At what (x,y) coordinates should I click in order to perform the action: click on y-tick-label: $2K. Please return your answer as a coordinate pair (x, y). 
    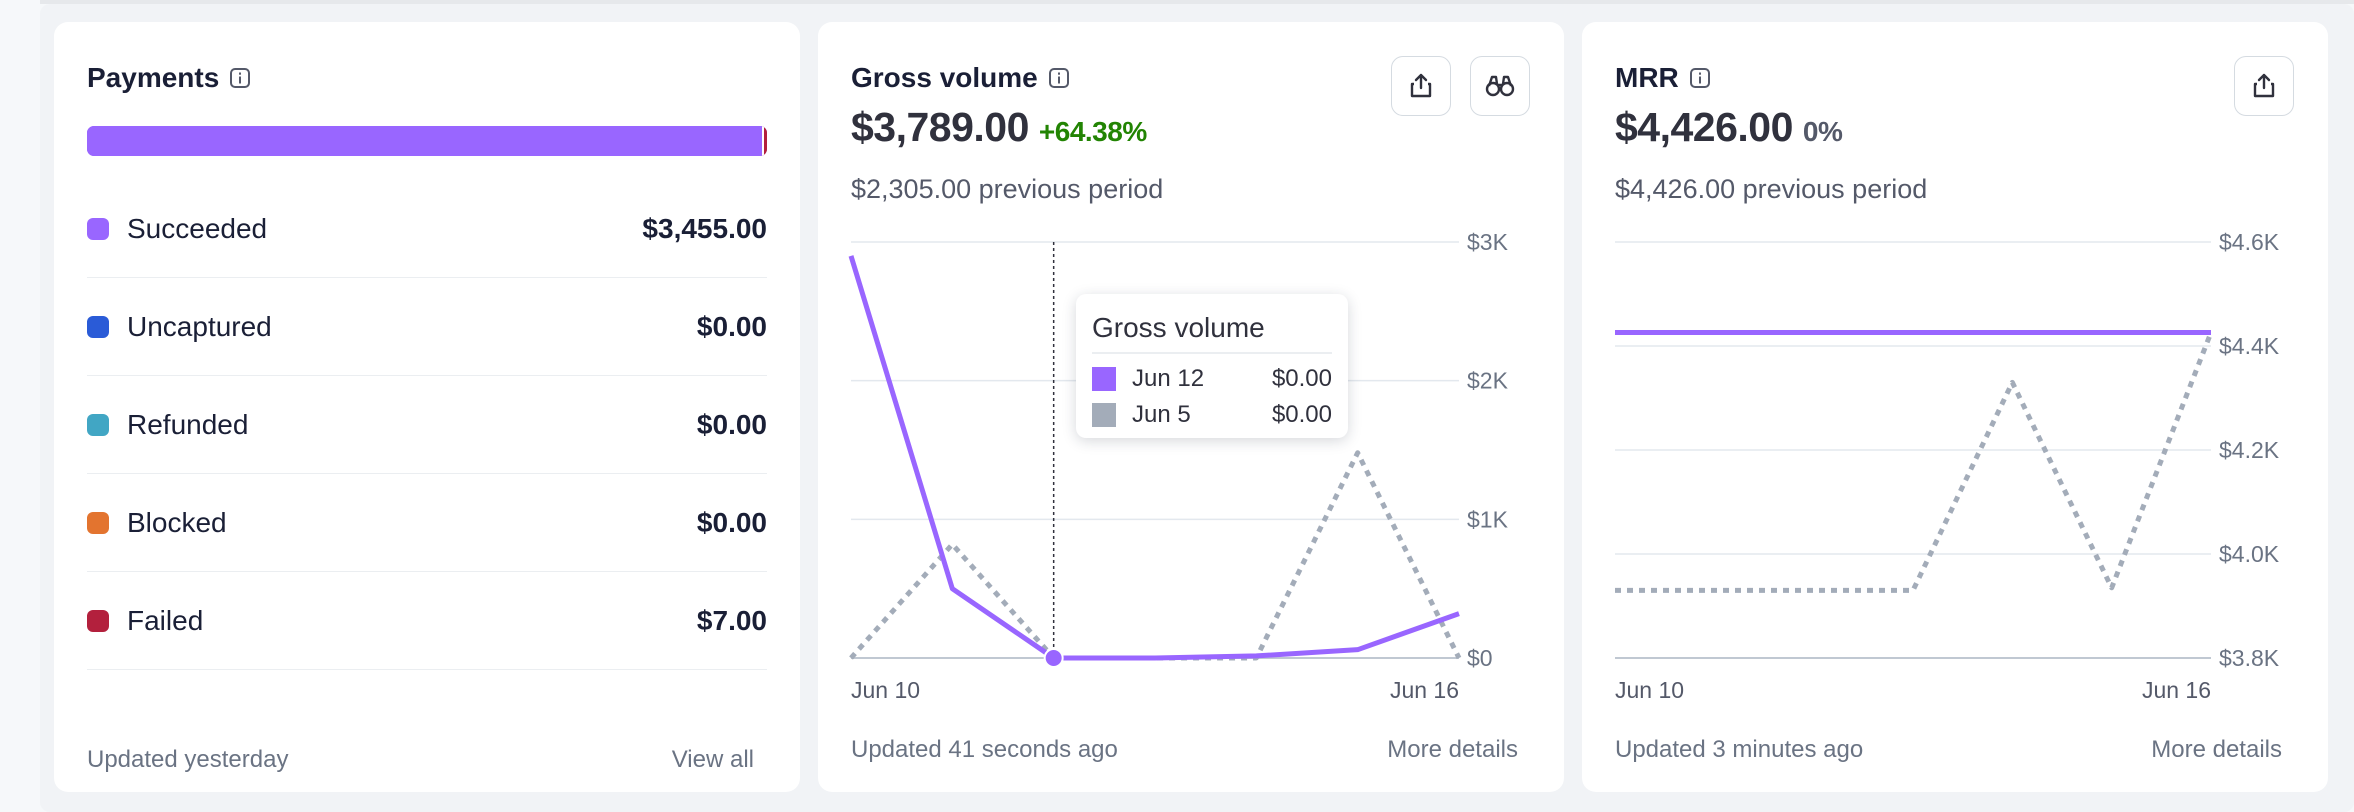
    Looking at the image, I should click on (1488, 381).